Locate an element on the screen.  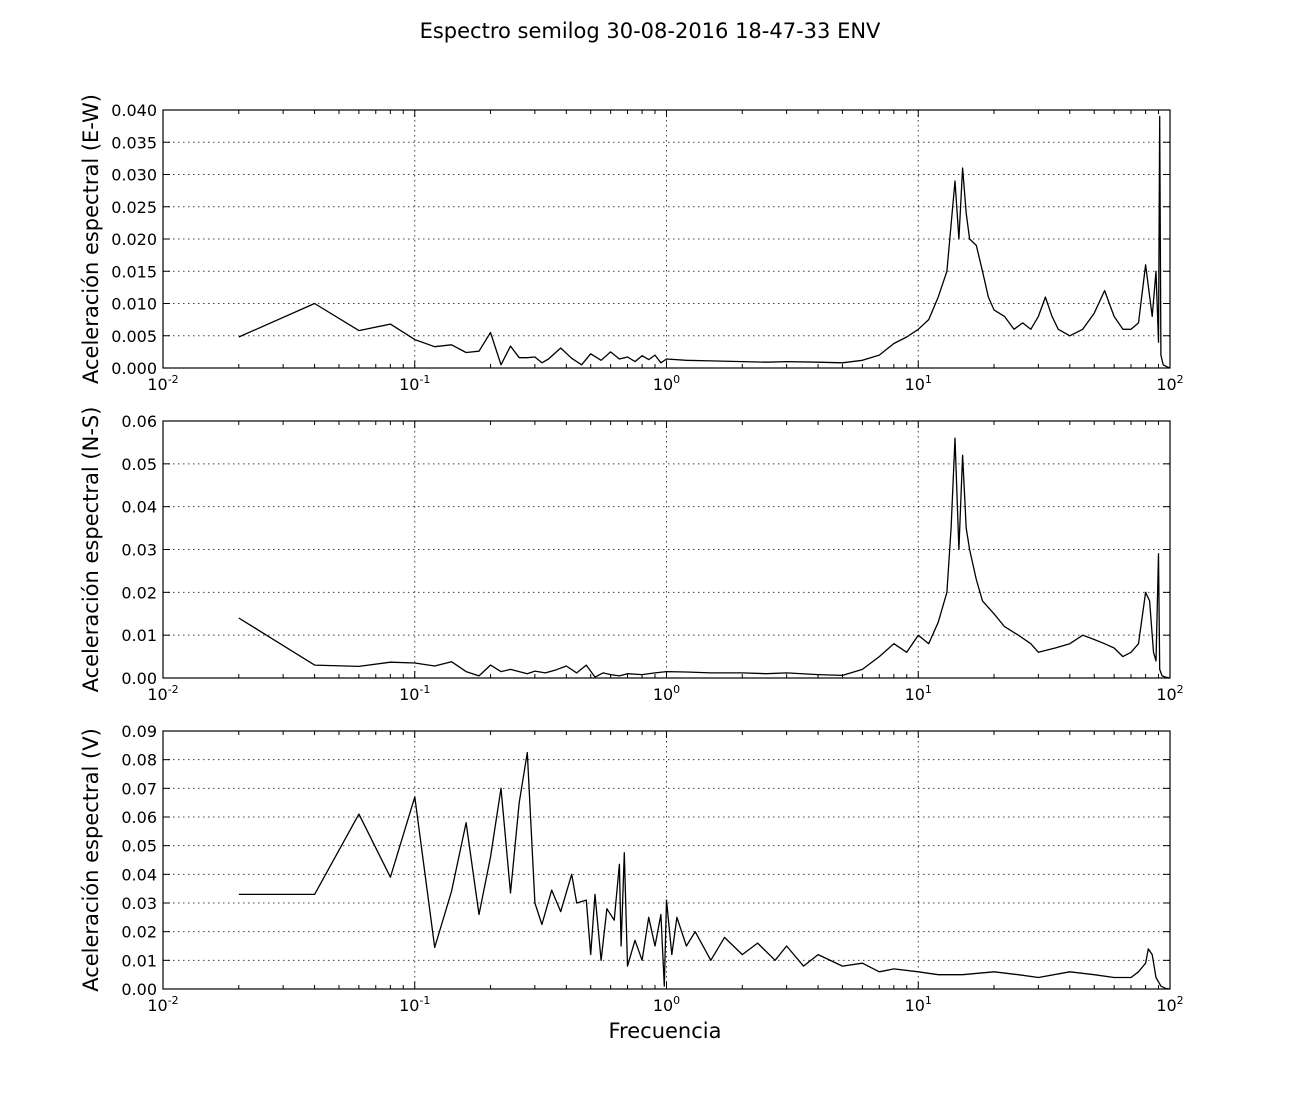
y-tick-label: 0.020 is located at coordinates (134, 239).